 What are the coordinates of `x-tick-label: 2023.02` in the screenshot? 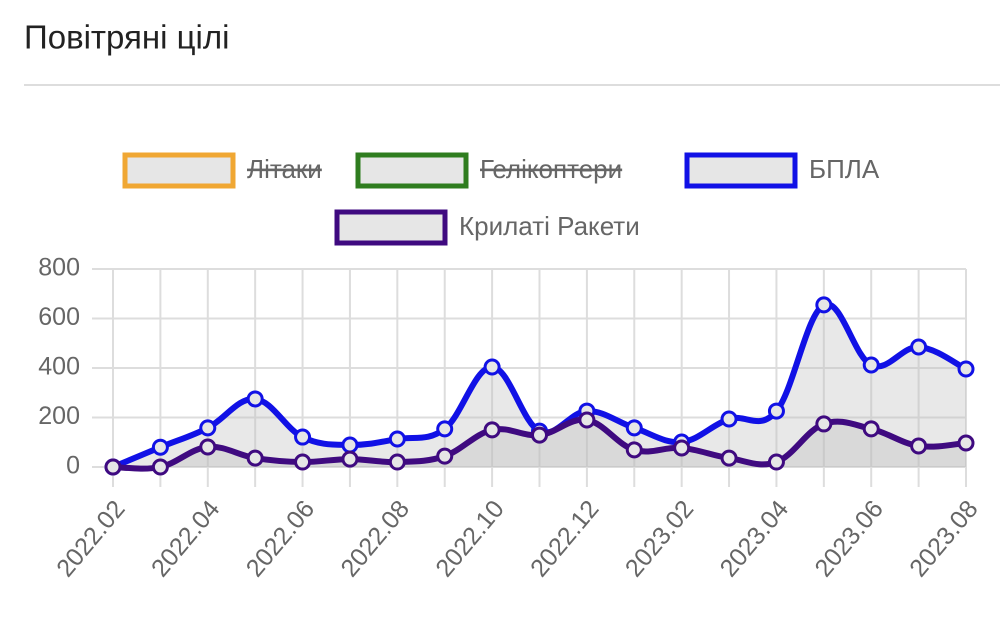 It's located at (660, 538).